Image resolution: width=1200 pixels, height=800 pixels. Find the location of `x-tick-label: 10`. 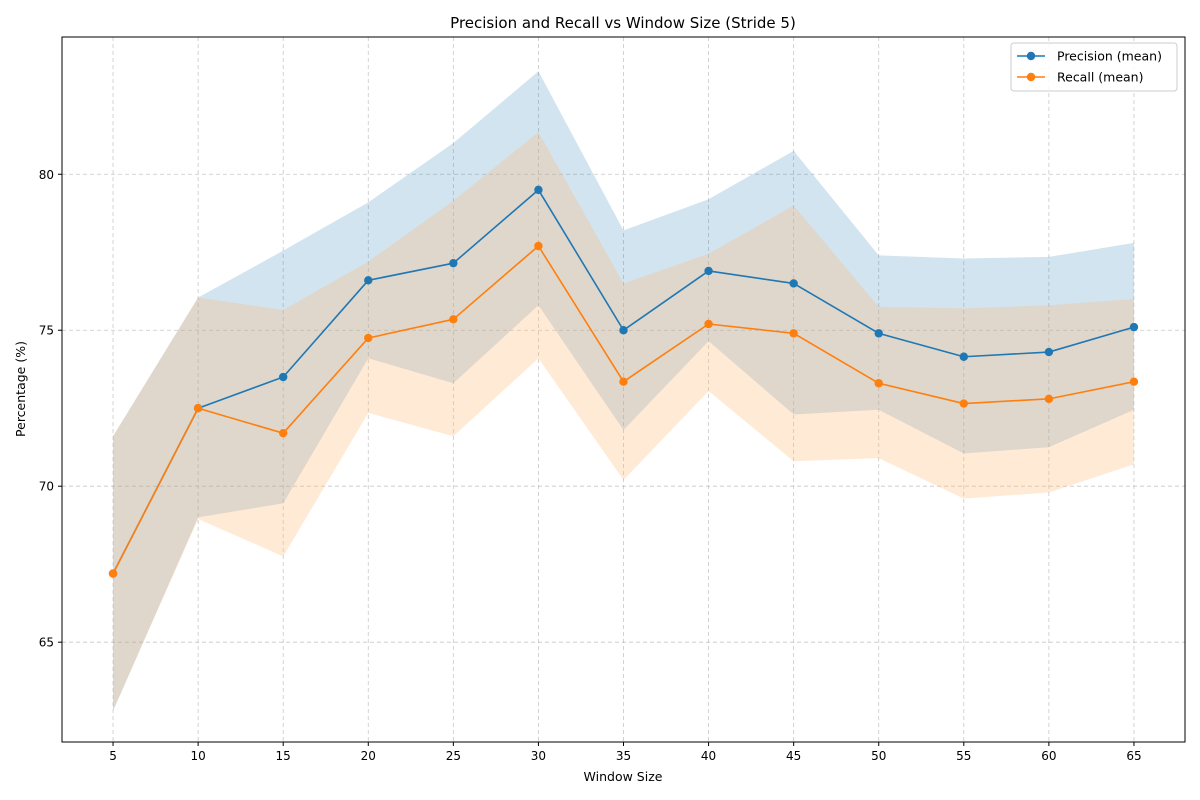

x-tick-label: 10 is located at coordinates (197, 756).